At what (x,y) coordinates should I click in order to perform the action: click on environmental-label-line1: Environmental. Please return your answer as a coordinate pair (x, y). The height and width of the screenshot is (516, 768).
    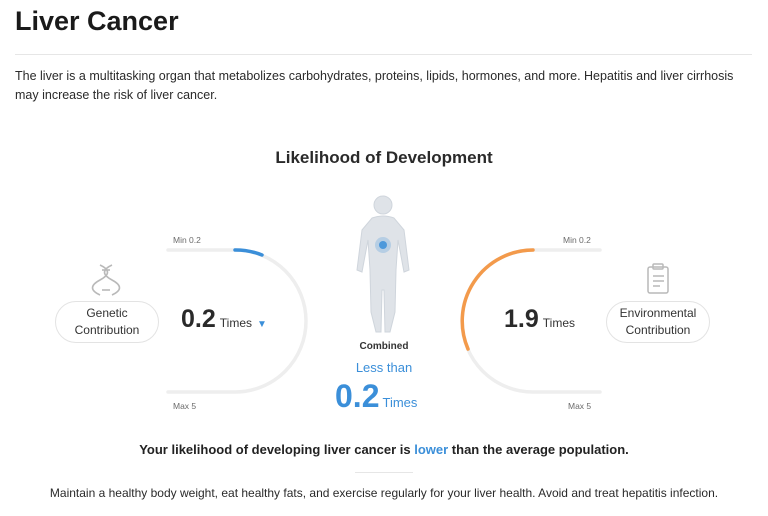
    Looking at the image, I should click on (658, 313).